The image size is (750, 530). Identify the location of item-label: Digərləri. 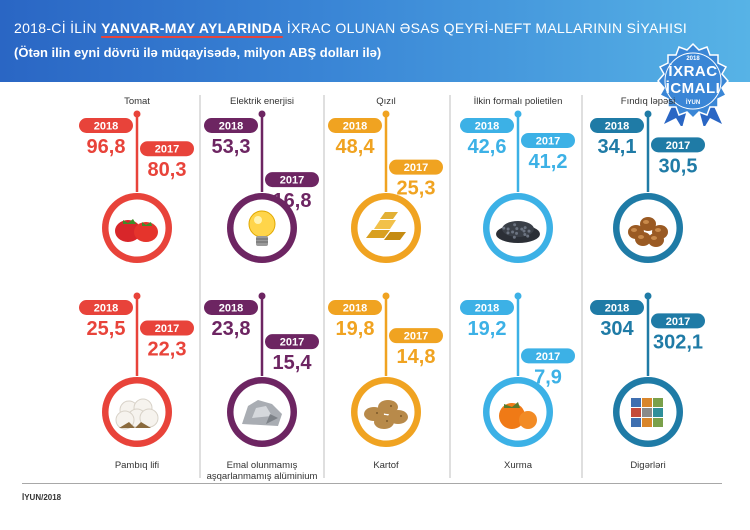
(647, 465).